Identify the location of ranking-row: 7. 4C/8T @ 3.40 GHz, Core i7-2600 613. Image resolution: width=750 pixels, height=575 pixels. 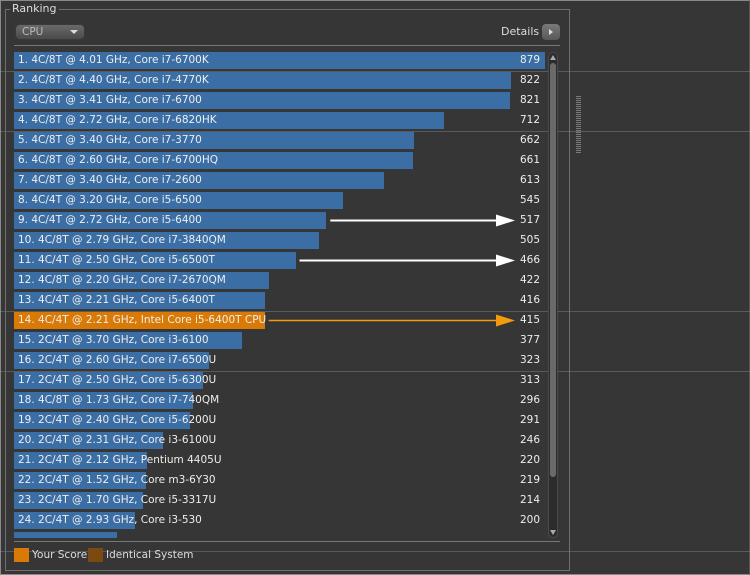
(280, 180).